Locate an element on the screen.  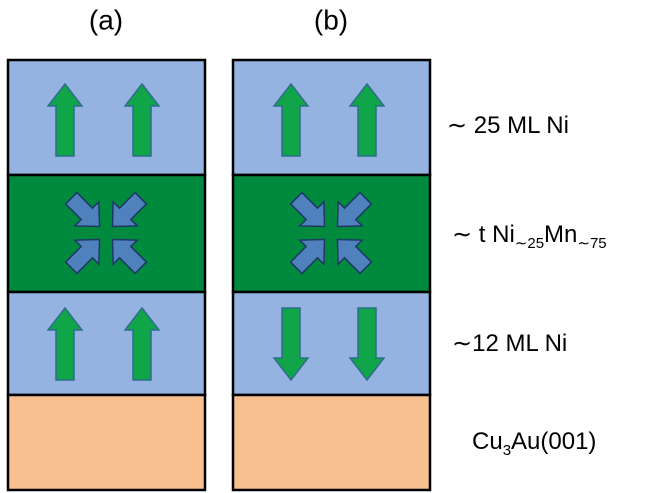
layer-label: ∼ t Ni∼25Mn∼75 is located at coordinates (529, 236).